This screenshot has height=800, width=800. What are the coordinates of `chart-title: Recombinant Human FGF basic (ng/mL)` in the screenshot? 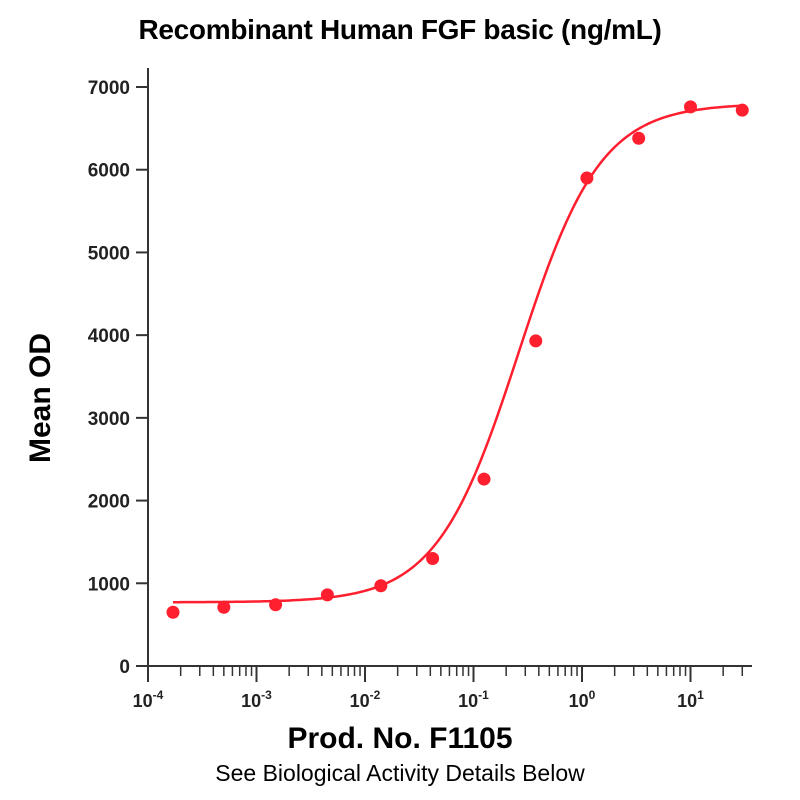 It's located at (400, 29).